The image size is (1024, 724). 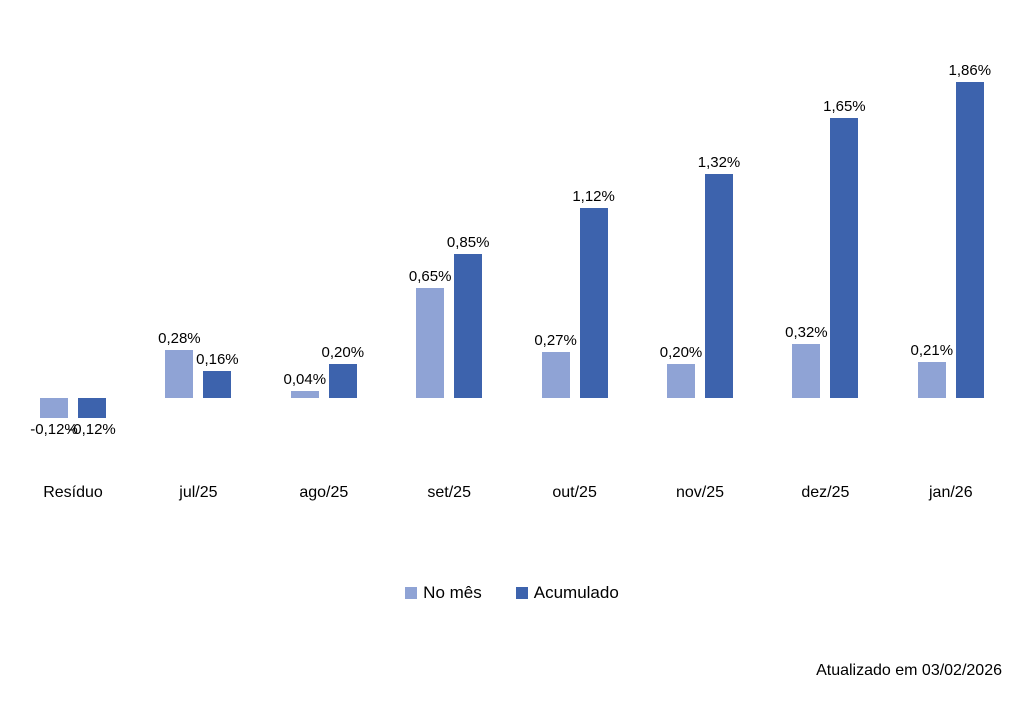 I want to click on legend-label-acumulado: Acumulado, so click(x=576, y=592).